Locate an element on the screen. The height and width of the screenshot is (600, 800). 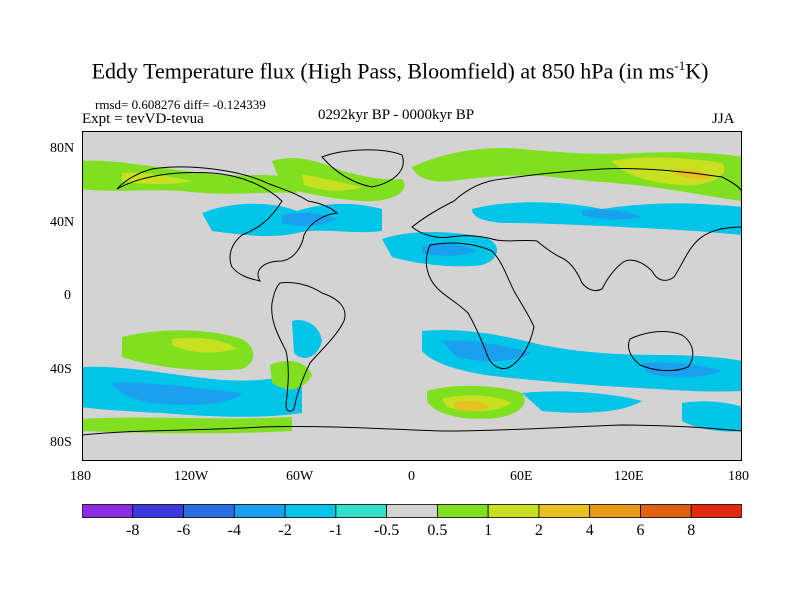
lon-label: 120E is located at coordinates (629, 476).